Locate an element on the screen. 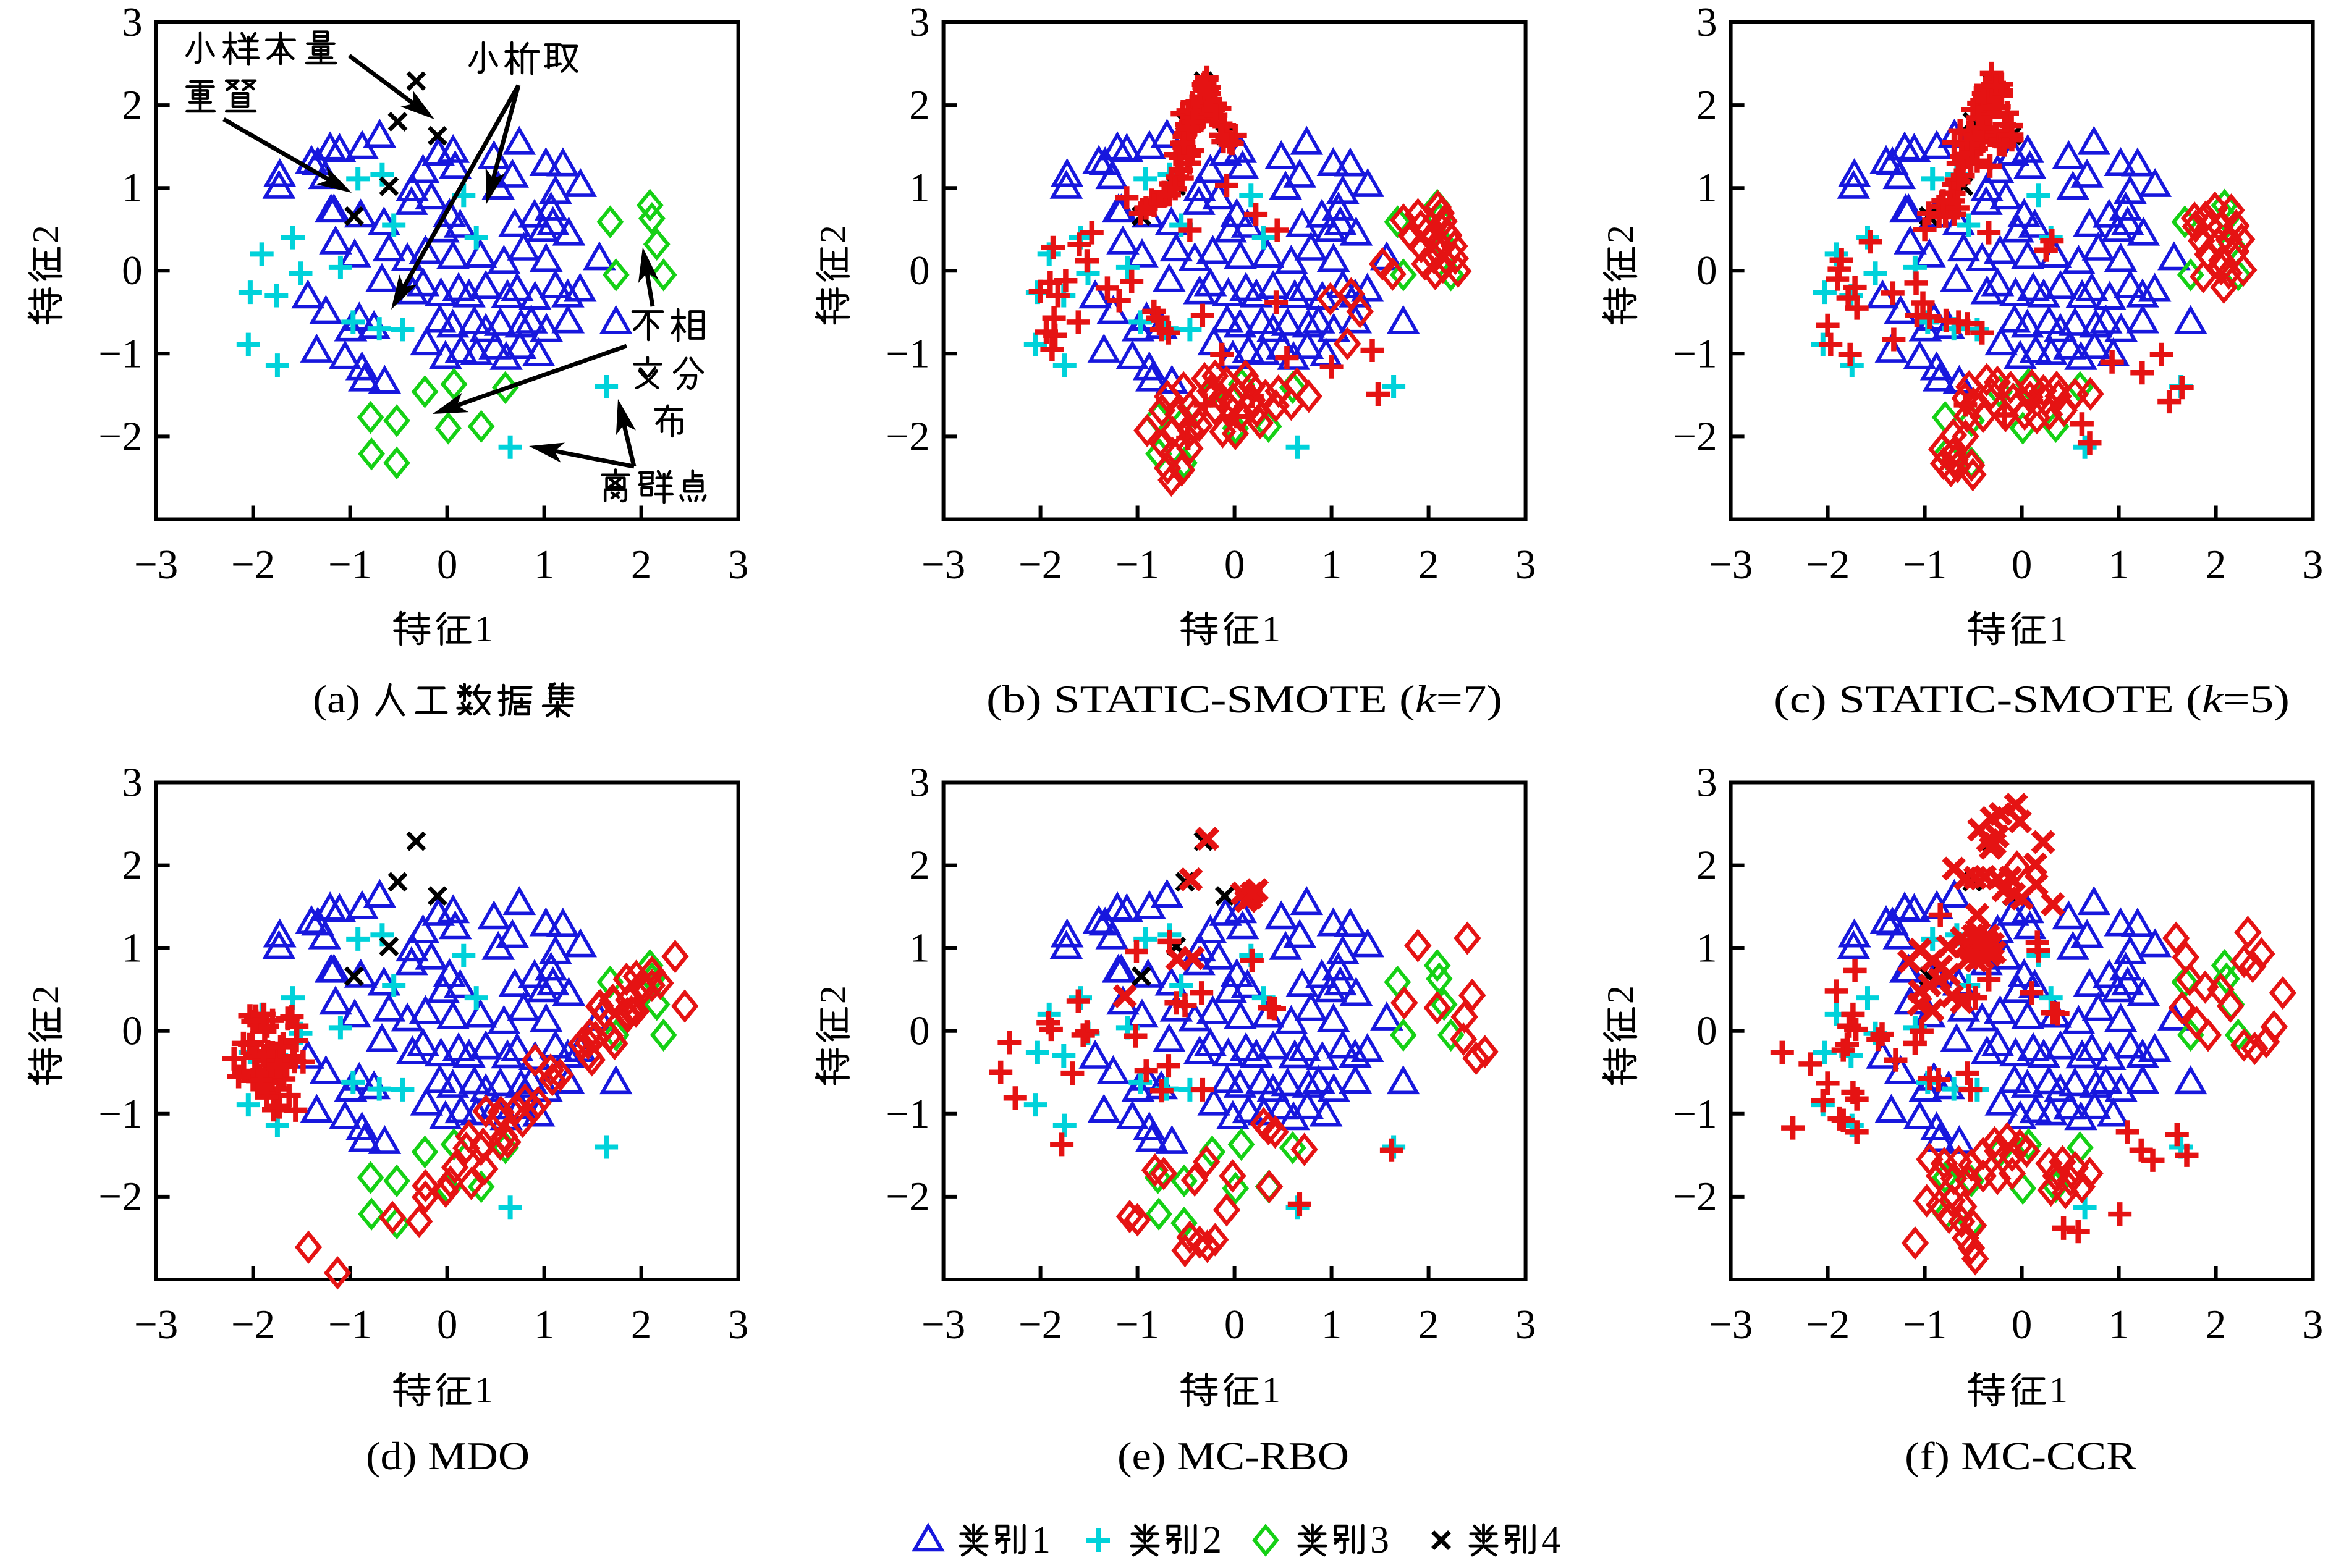 This screenshot has width=2336, height=1568. svg-text: 4 is located at coordinates (1550, 1540).